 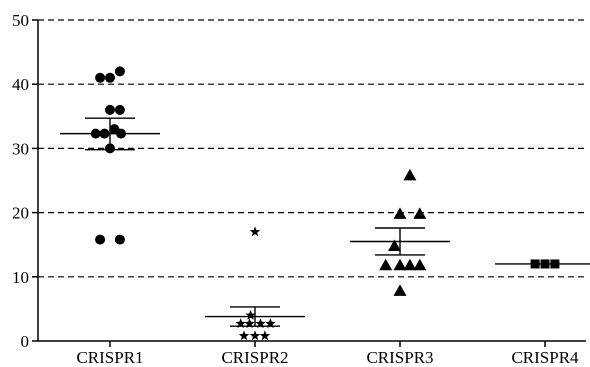 What do you see at coordinates (25, 181) in the screenshot?
I see `y-axis-ticks: 0 10 20 30 40 50` at bounding box center [25, 181].